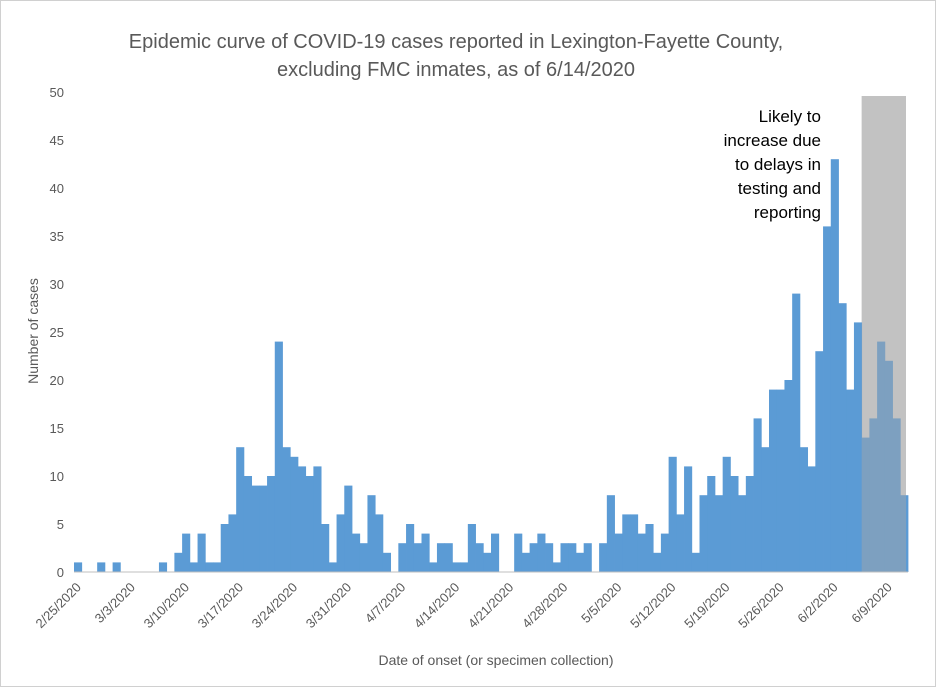  I want to click on annotation-line: increase due, so click(772, 140).